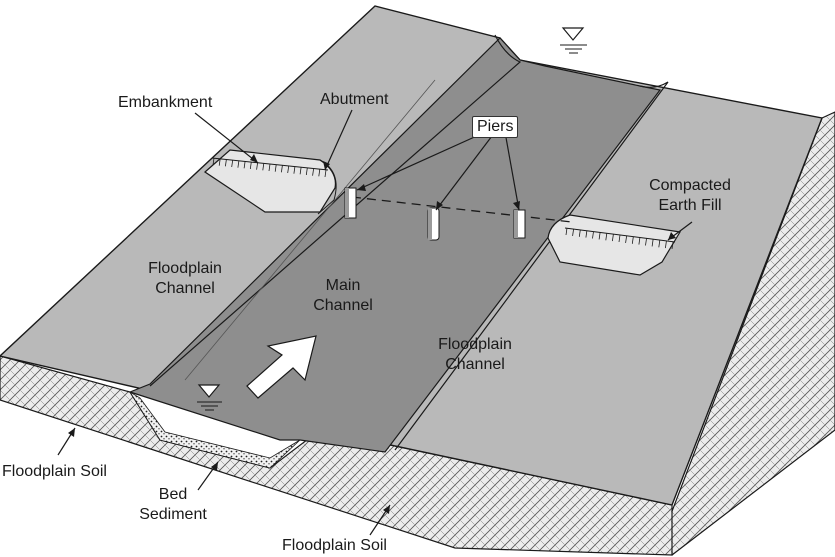 The height and width of the screenshot is (557, 835). I want to click on flow-arrow-icon, so click(281, 367).